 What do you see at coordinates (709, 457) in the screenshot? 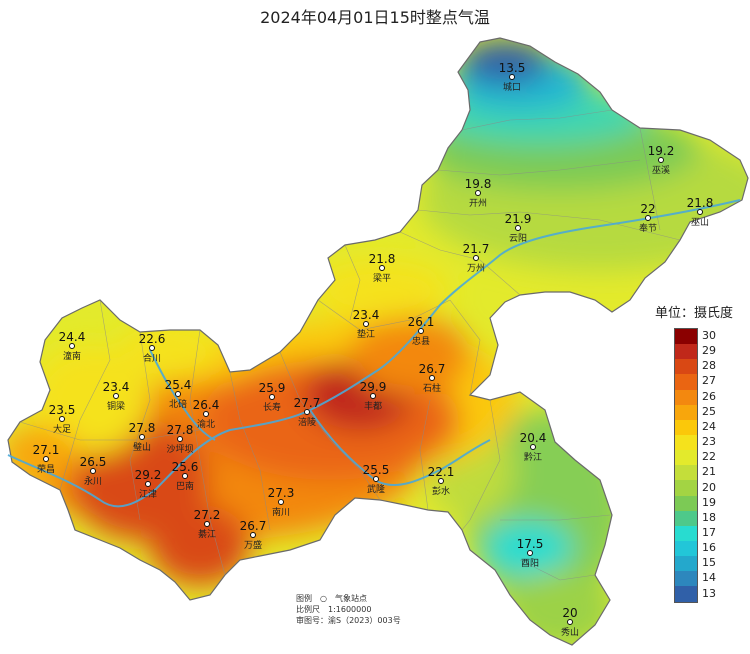
I see `color-scale-label: 22` at bounding box center [709, 457].